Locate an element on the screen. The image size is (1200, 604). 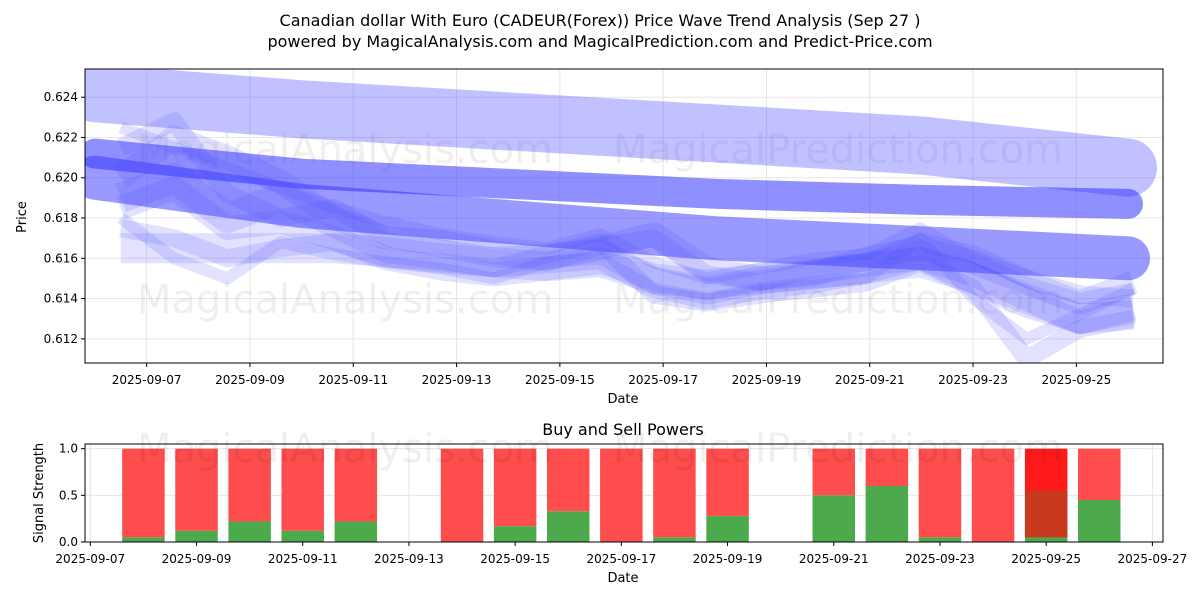
y-tick-label: 1.0 is located at coordinates (68, 449).